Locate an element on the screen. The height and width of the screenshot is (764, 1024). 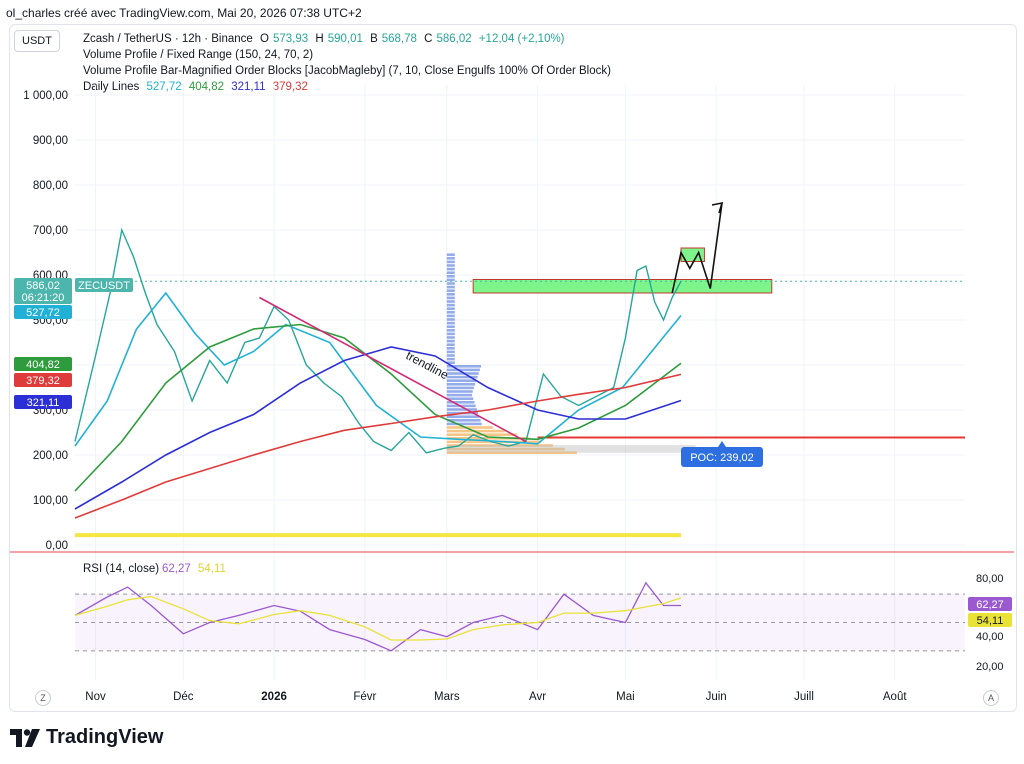
rsi-ma-legend-value: 54,11 is located at coordinates (212, 569).